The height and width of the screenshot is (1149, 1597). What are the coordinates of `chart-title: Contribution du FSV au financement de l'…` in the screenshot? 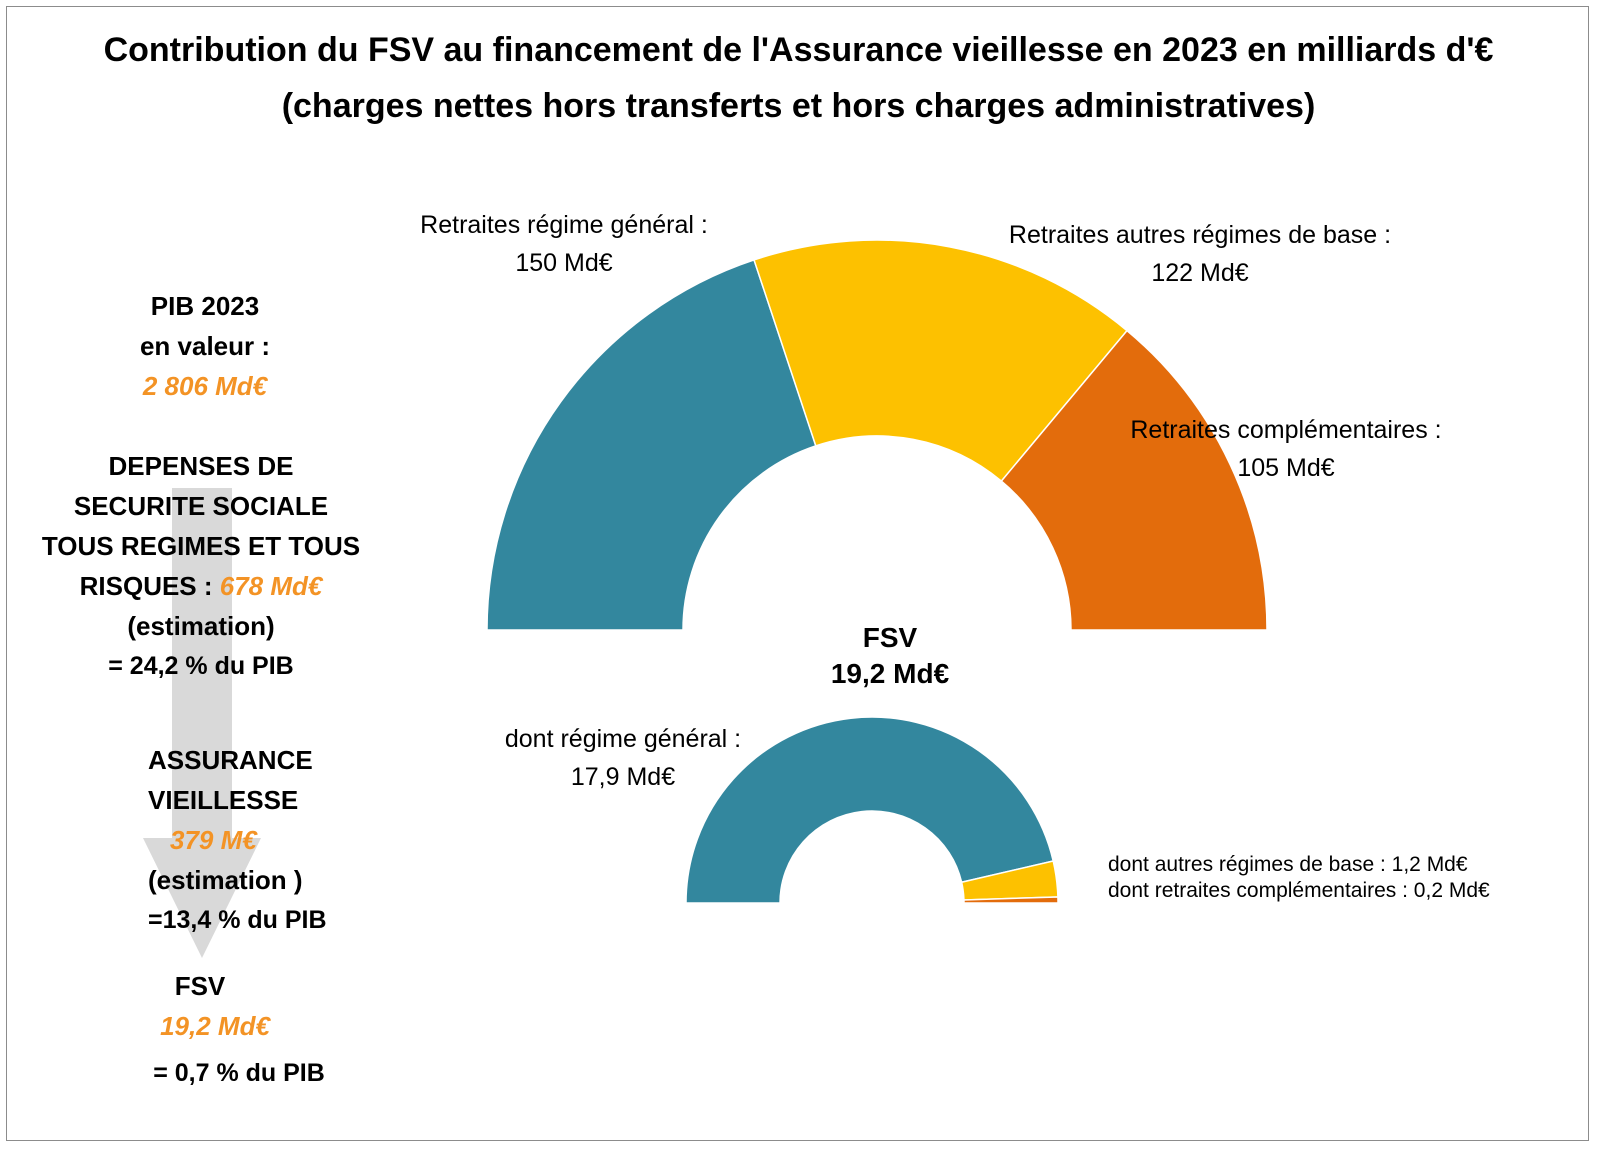 It's located at (798, 50).